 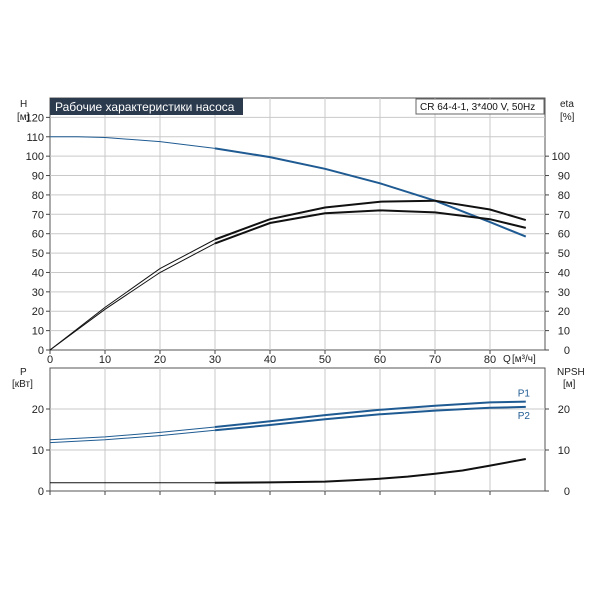 What do you see at coordinates (38, 273) in the screenshot?
I see `y-tick-label: 40` at bounding box center [38, 273].